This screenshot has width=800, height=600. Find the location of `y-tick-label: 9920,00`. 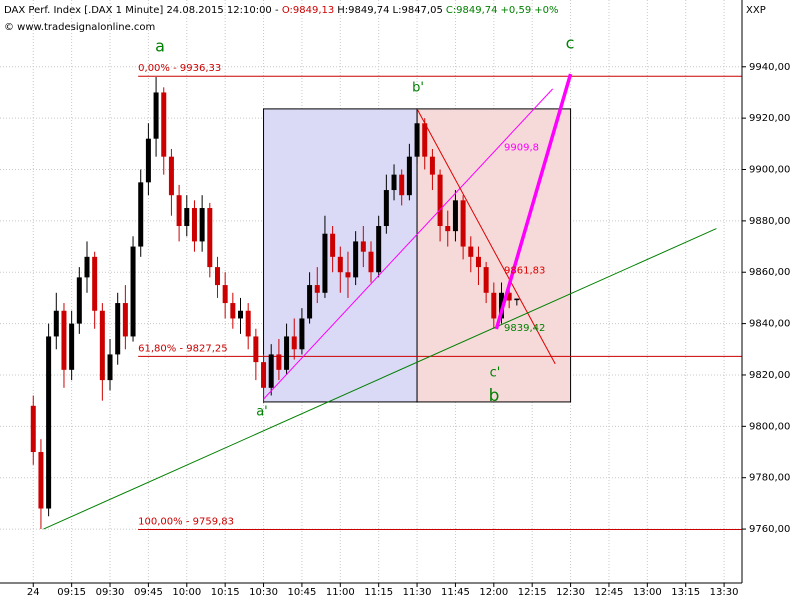

y-tick-label: 9920,00 is located at coordinates (769, 118).